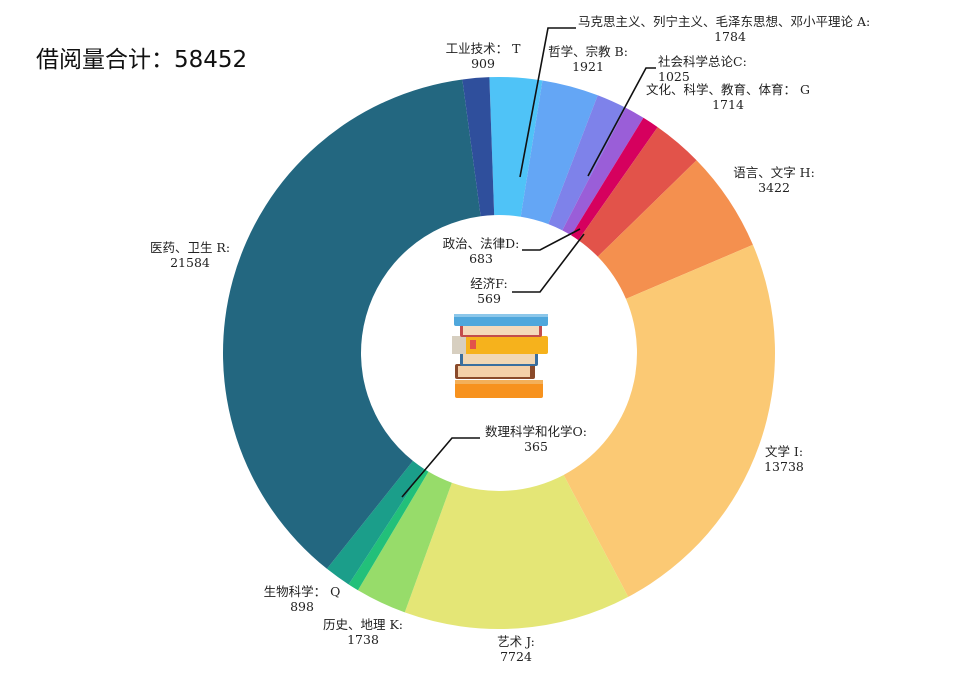 The width and height of the screenshot is (980, 693). I want to click on leader-marxism-a, so click(547, 102).